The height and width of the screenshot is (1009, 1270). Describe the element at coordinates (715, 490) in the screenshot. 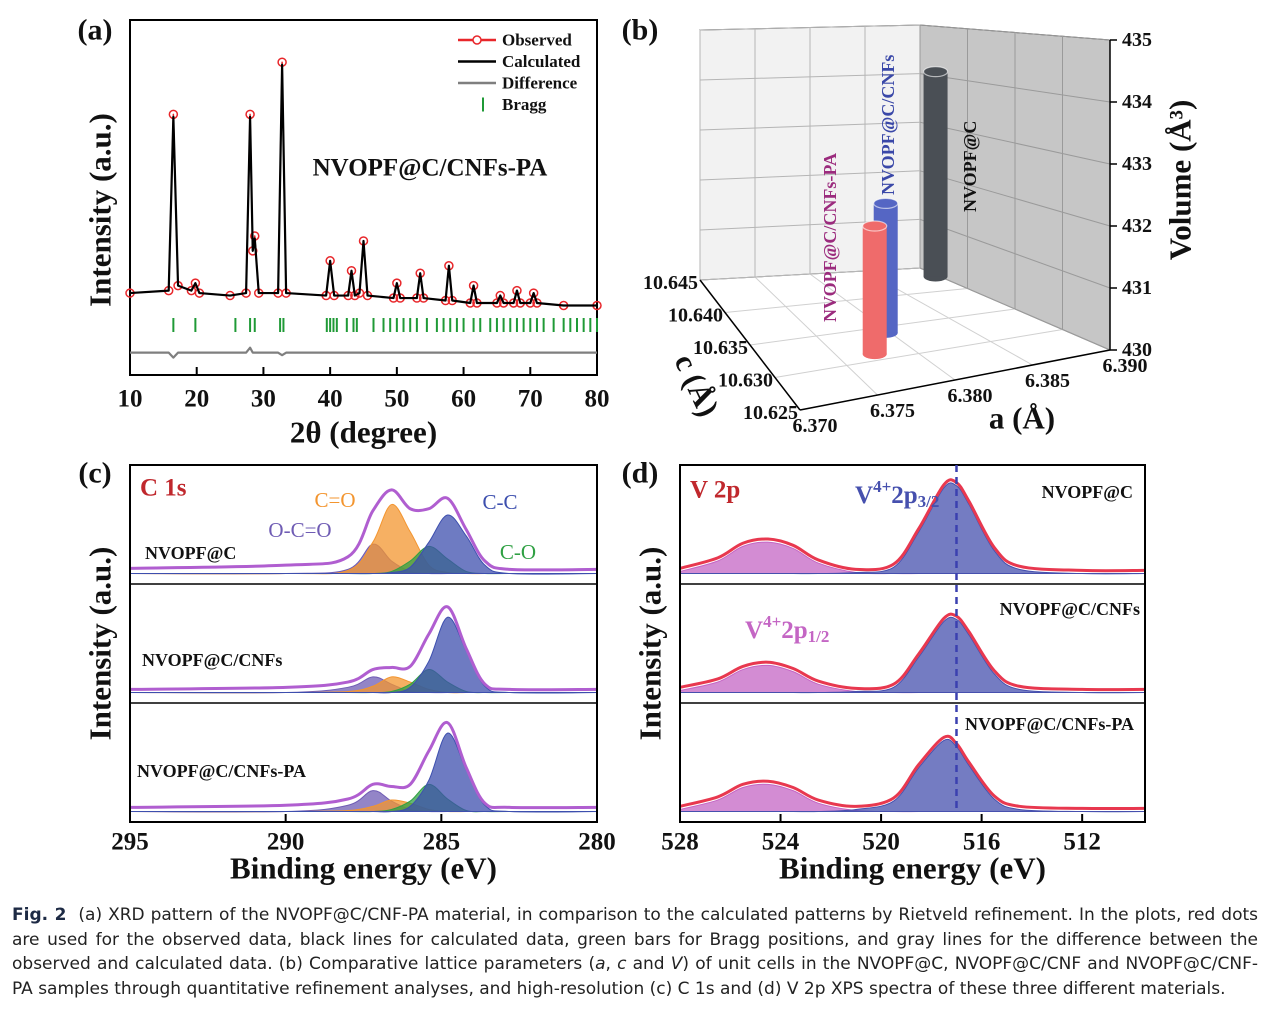

I see `panel-title: V 2p` at that location.